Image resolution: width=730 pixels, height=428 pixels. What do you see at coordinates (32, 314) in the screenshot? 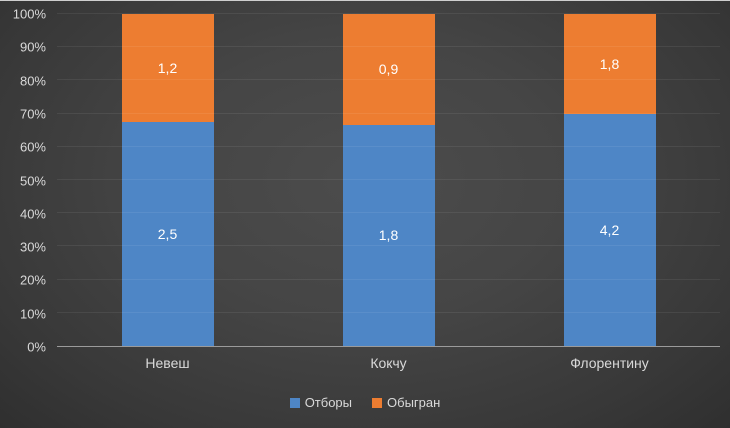
I see `y-axis-tick-label: 10%` at bounding box center [32, 314].